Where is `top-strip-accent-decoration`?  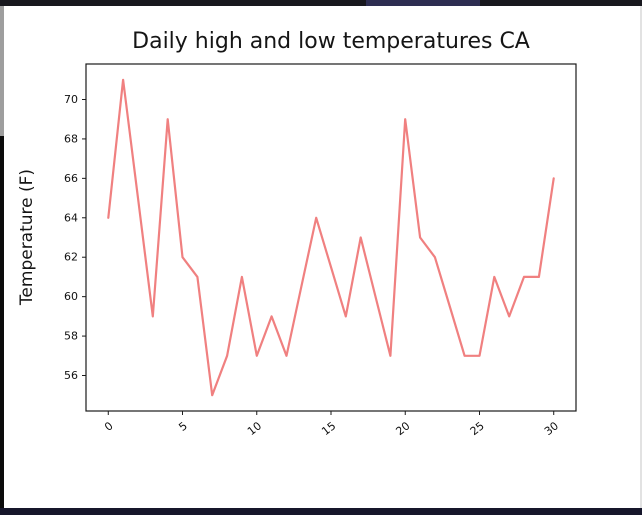
top-strip-accent-decoration is located at coordinates (423, 3).